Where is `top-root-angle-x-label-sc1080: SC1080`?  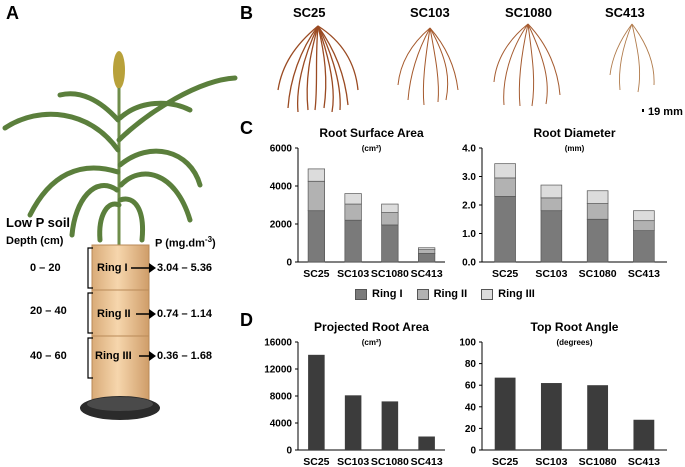 top-root-angle-x-label-sc1080: SC1080 is located at coordinates (598, 461).